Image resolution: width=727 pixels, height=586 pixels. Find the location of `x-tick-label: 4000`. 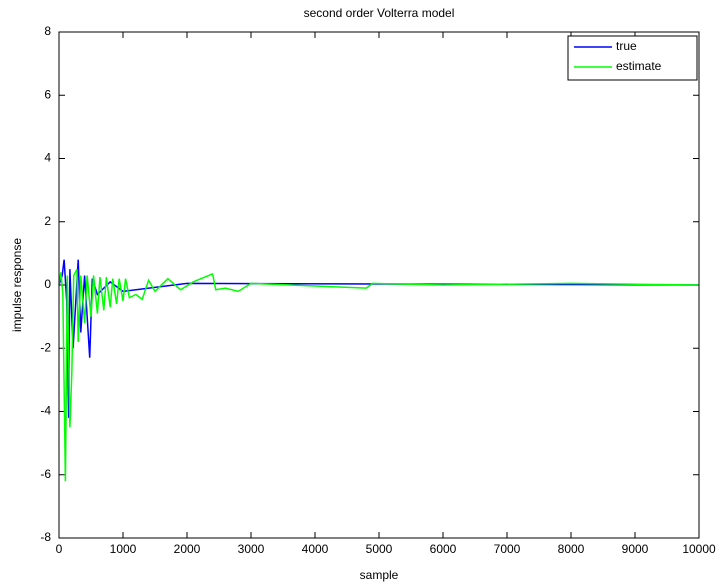

x-tick-label: 4000 is located at coordinates (315, 549).